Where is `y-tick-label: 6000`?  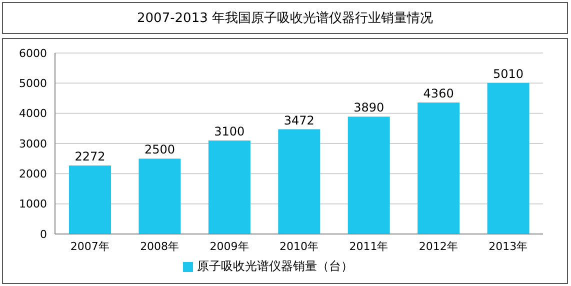 y-tick-label: 6000 is located at coordinates (33, 53).